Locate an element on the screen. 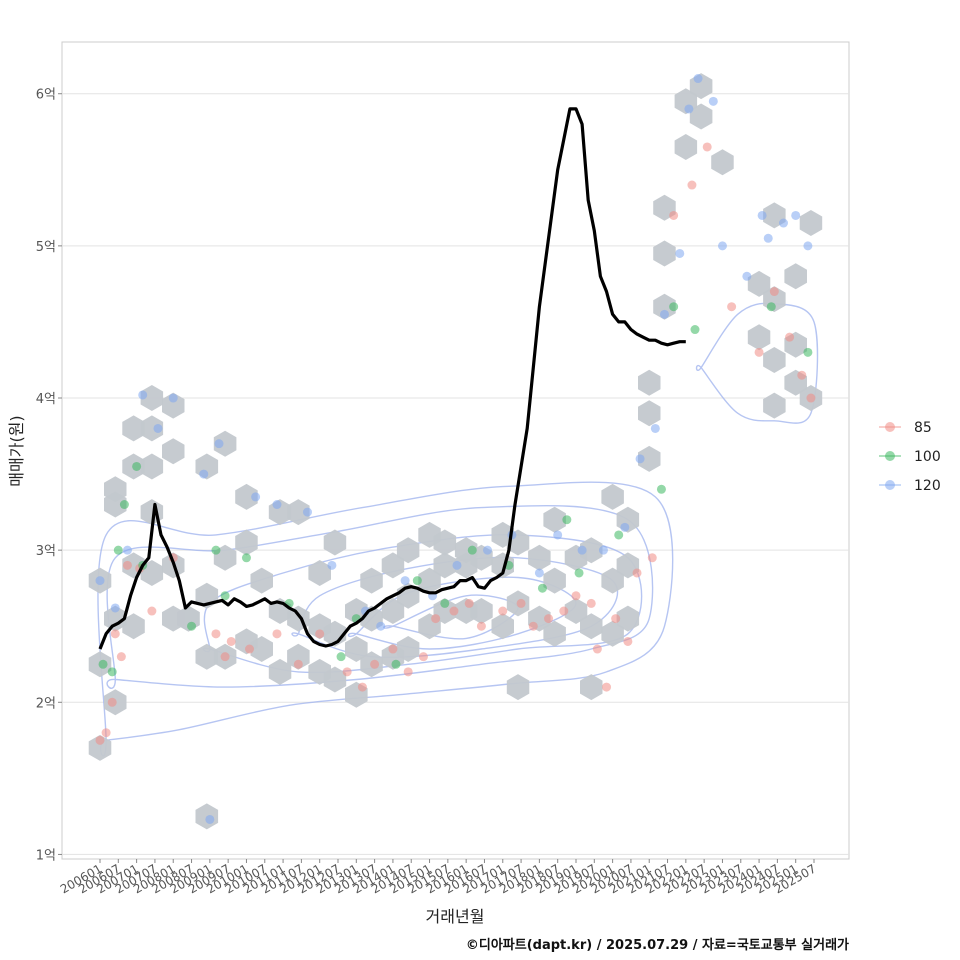 Image resolution: width=960 pixels, height=960 pixels. y-tick-label: 4억 is located at coordinates (46, 399).